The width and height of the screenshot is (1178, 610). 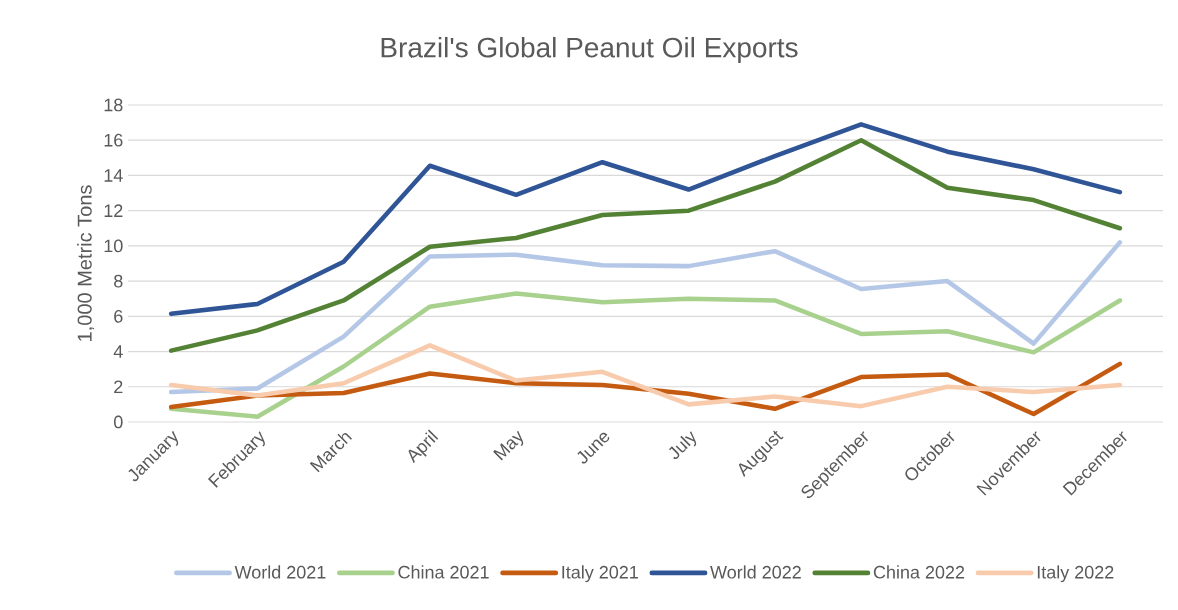 What do you see at coordinates (113, 246) in the screenshot?
I see `y-tick-label: 10` at bounding box center [113, 246].